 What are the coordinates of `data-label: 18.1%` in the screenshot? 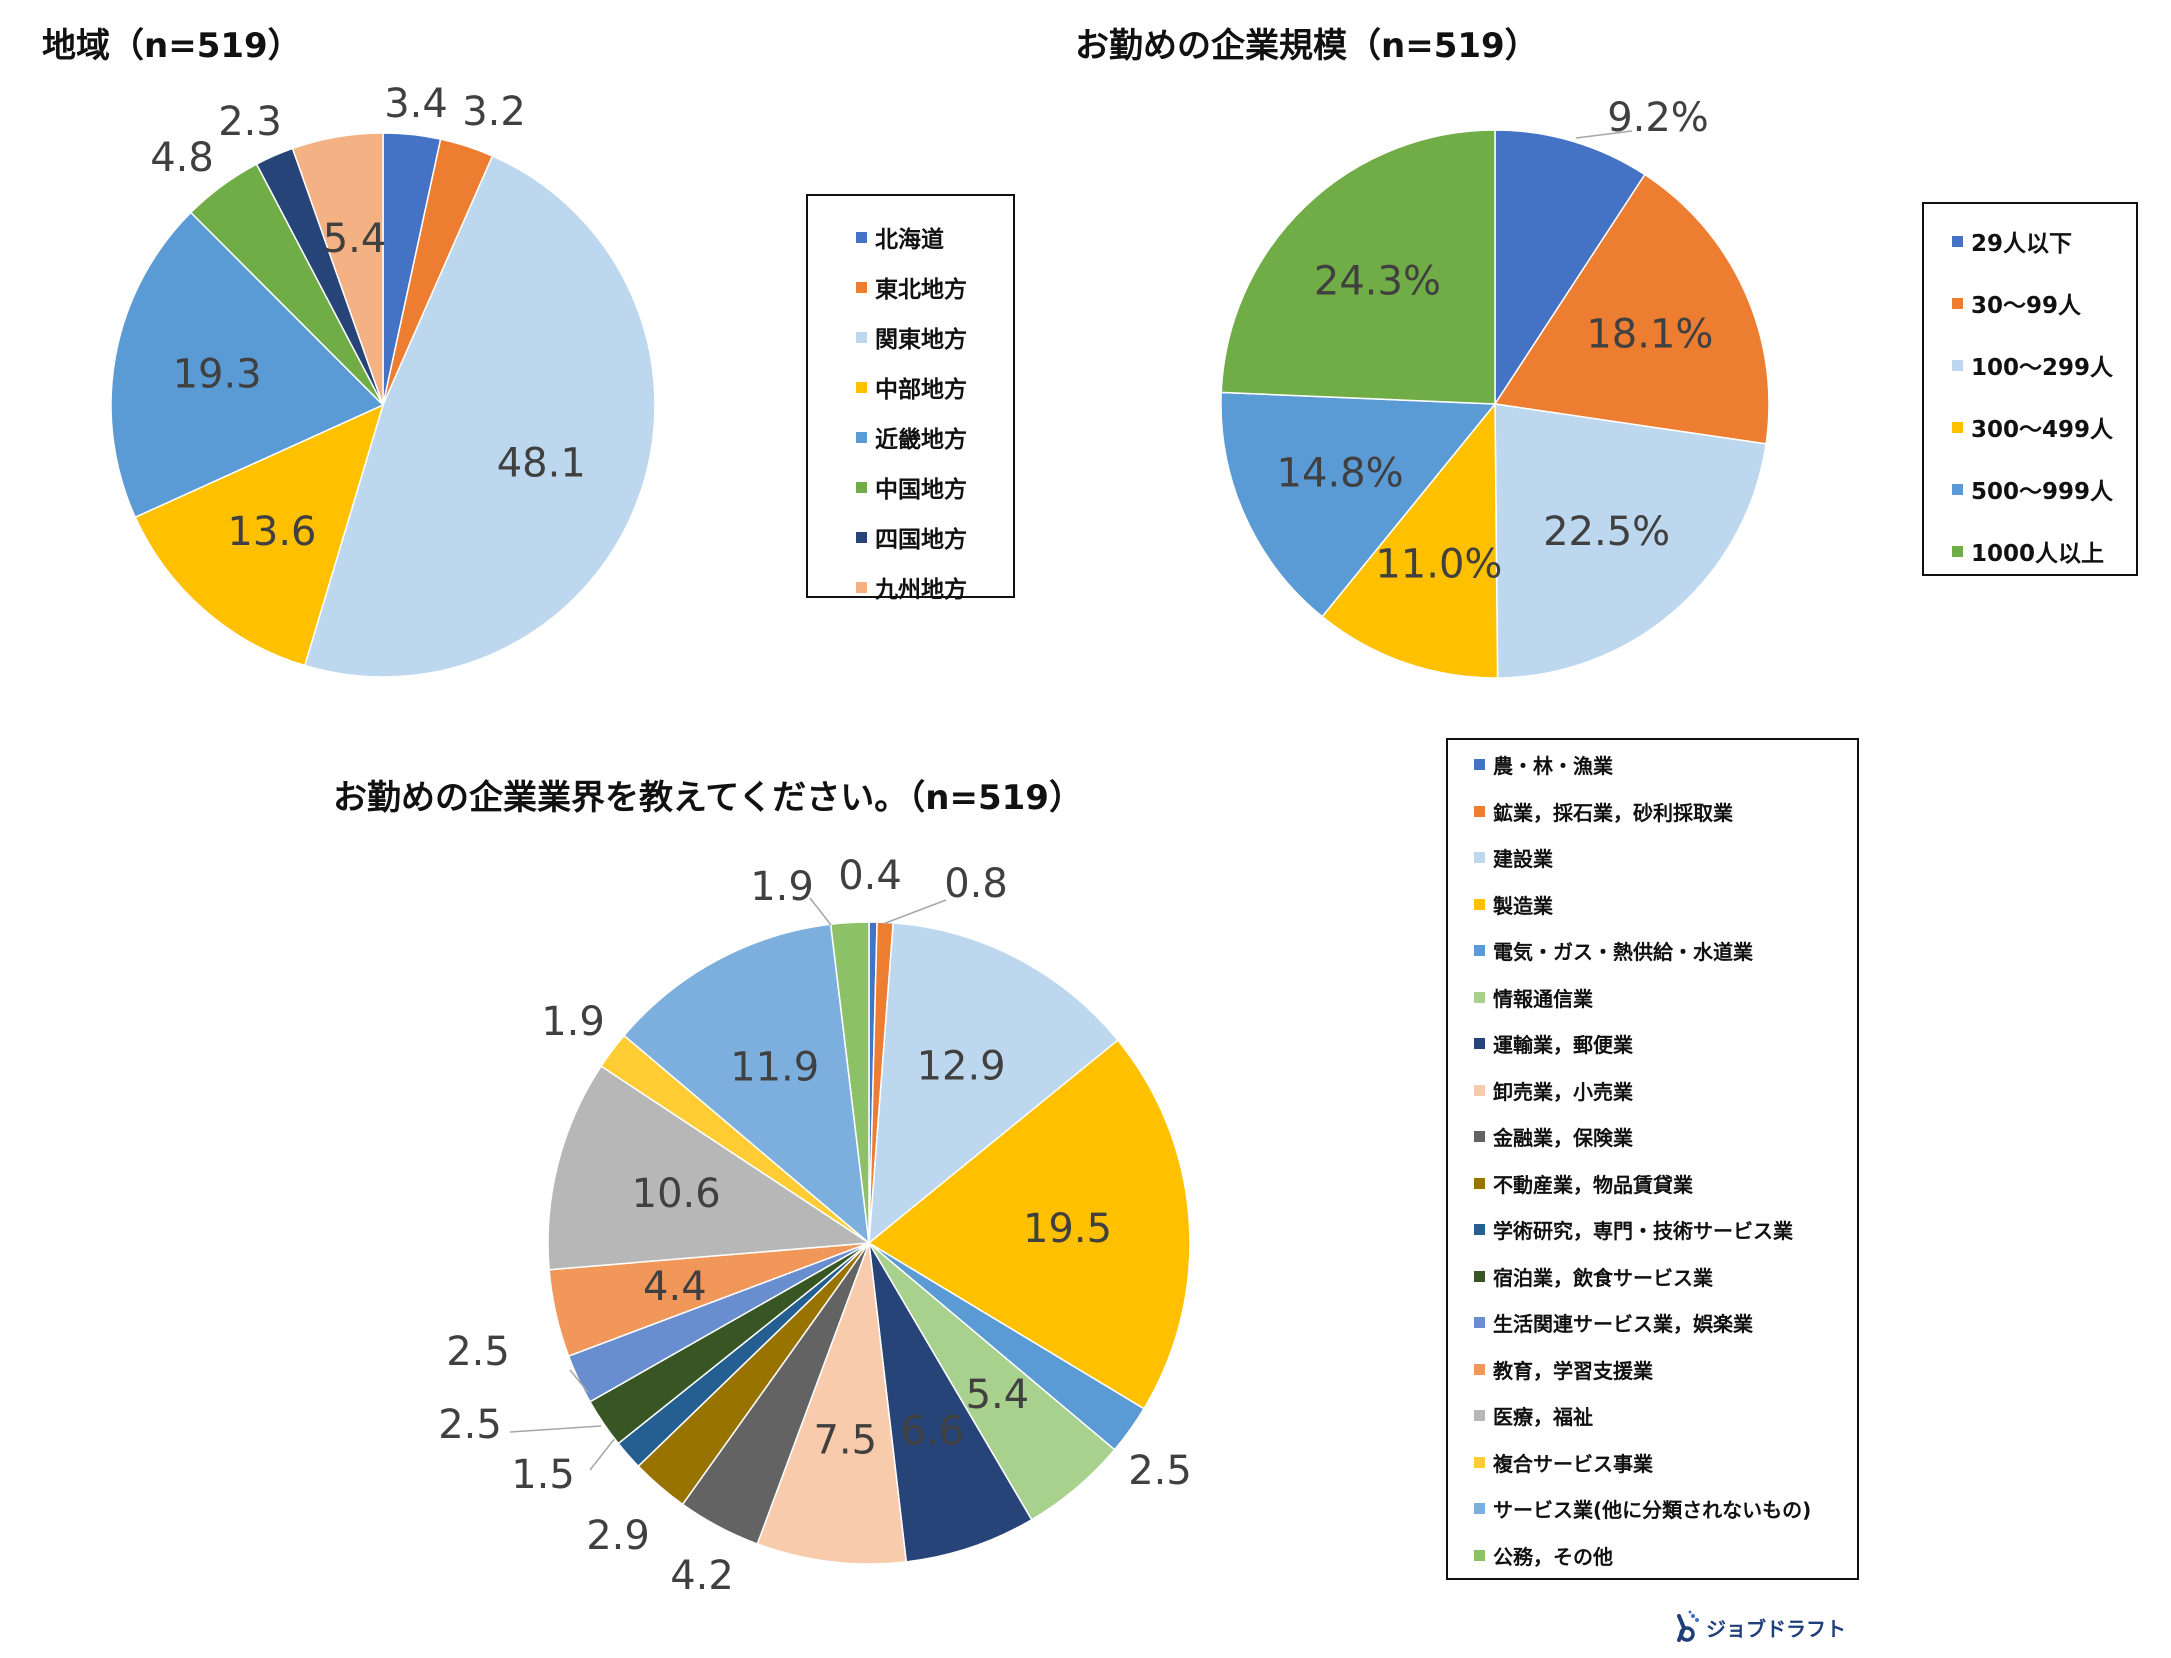 It's located at (1649, 334).